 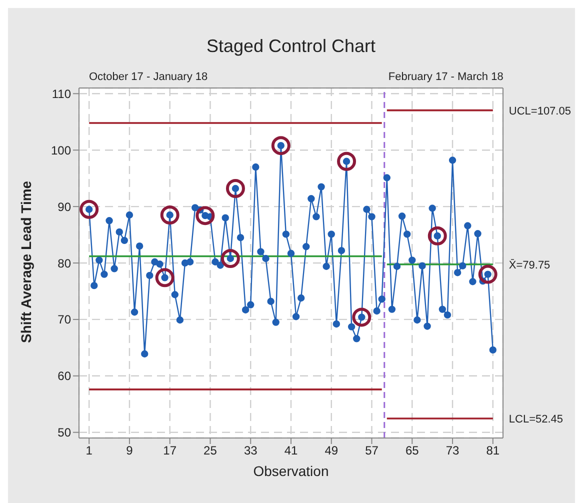 What do you see at coordinates (148, 77) in the screenshot?
I see `text: October 17 - January 18` at bounding box center [148, 77].